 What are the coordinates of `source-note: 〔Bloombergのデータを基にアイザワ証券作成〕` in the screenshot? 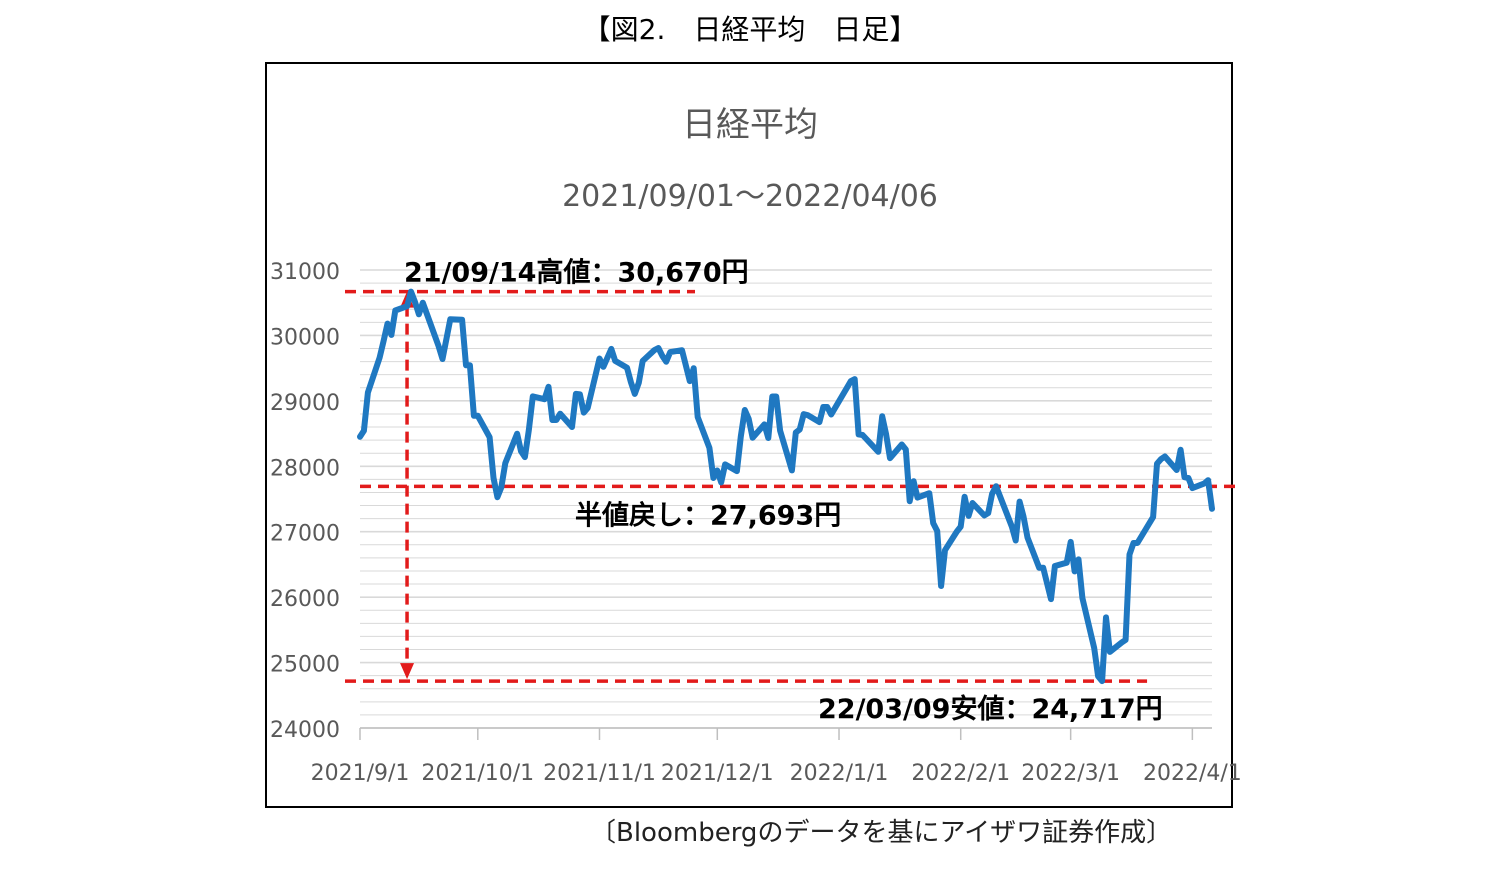 It's located at (881, 833).